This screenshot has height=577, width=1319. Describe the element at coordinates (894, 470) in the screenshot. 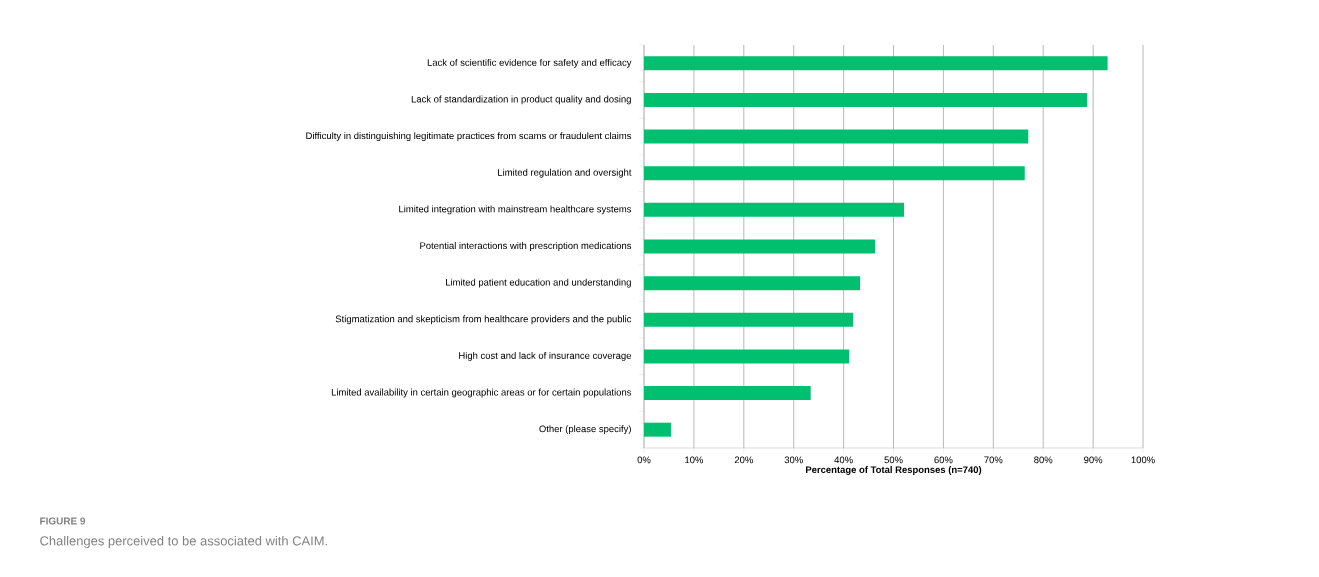

I see `x-axis-title: Percentage of Total Responses (n=740)` at that location.